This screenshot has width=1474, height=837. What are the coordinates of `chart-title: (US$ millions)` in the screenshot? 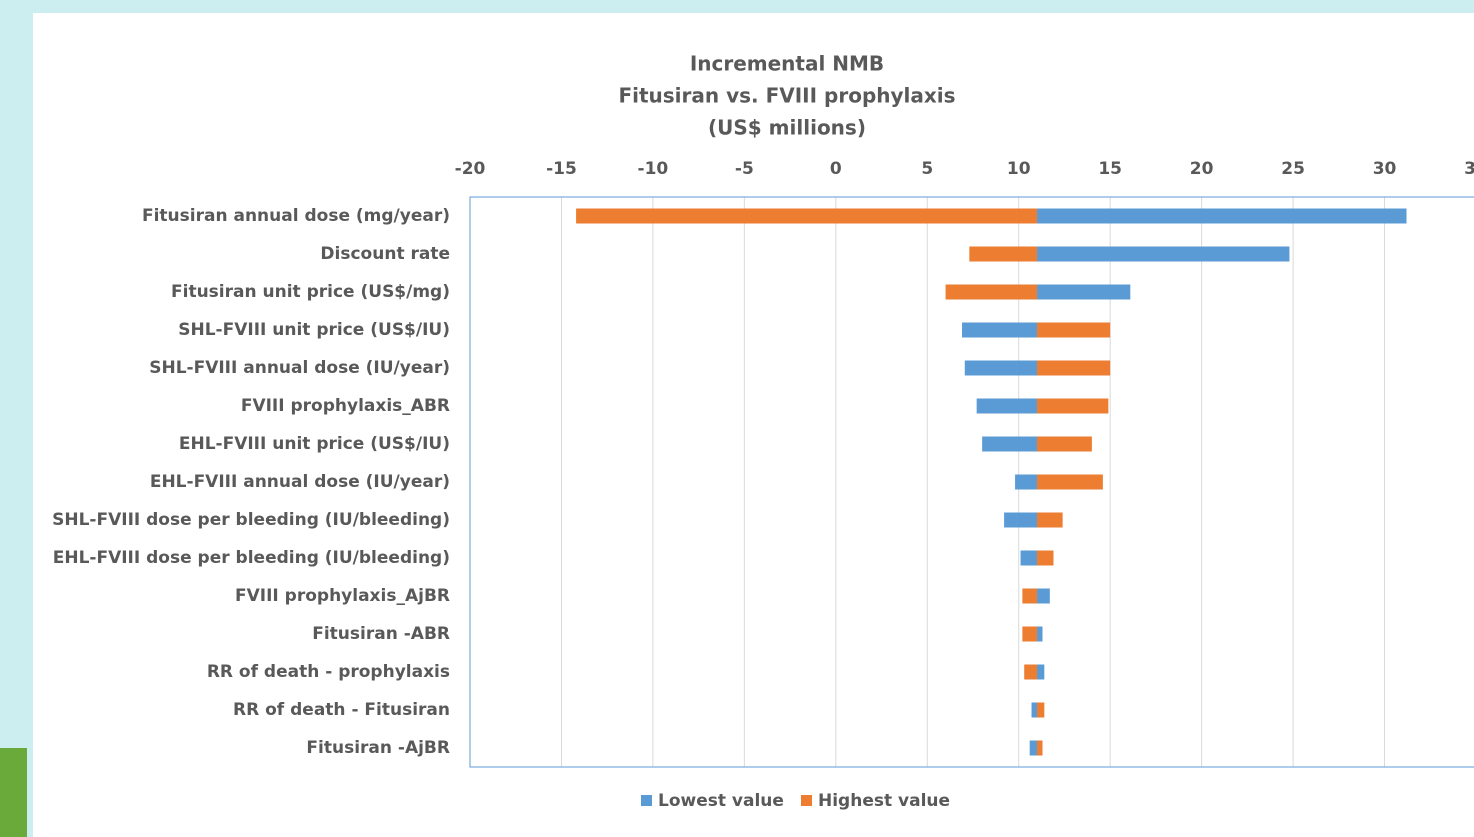 It's located at (787, 128).